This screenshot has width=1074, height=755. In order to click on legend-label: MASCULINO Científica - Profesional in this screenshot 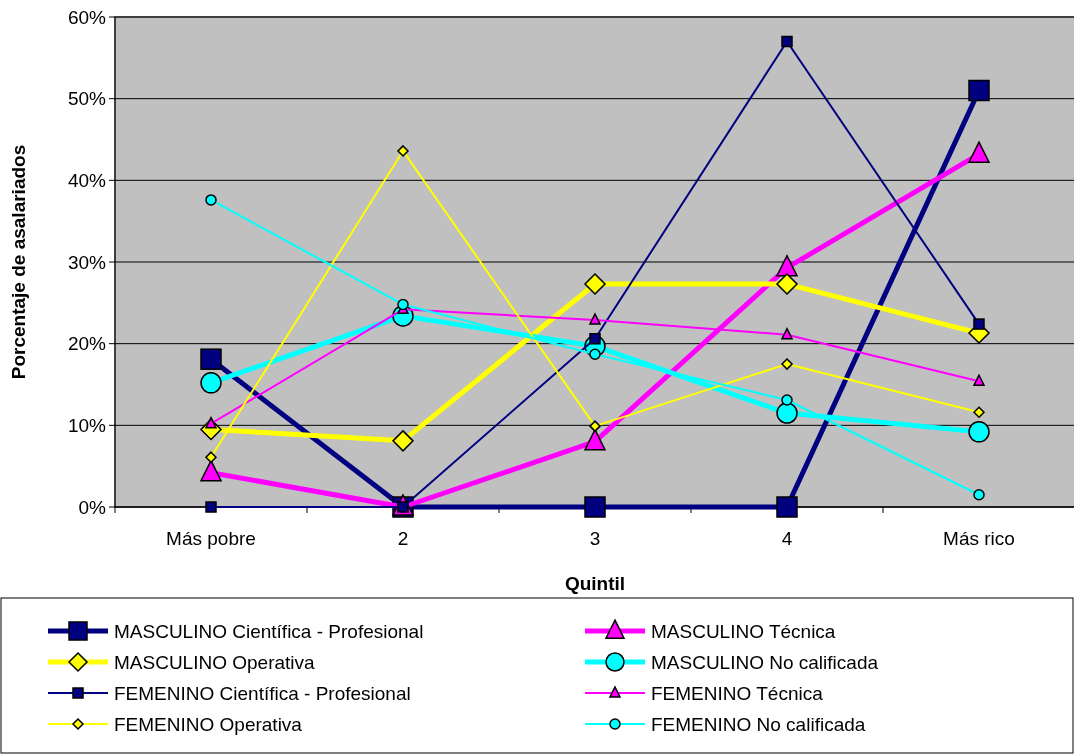, I will do `click(269, 631)`.